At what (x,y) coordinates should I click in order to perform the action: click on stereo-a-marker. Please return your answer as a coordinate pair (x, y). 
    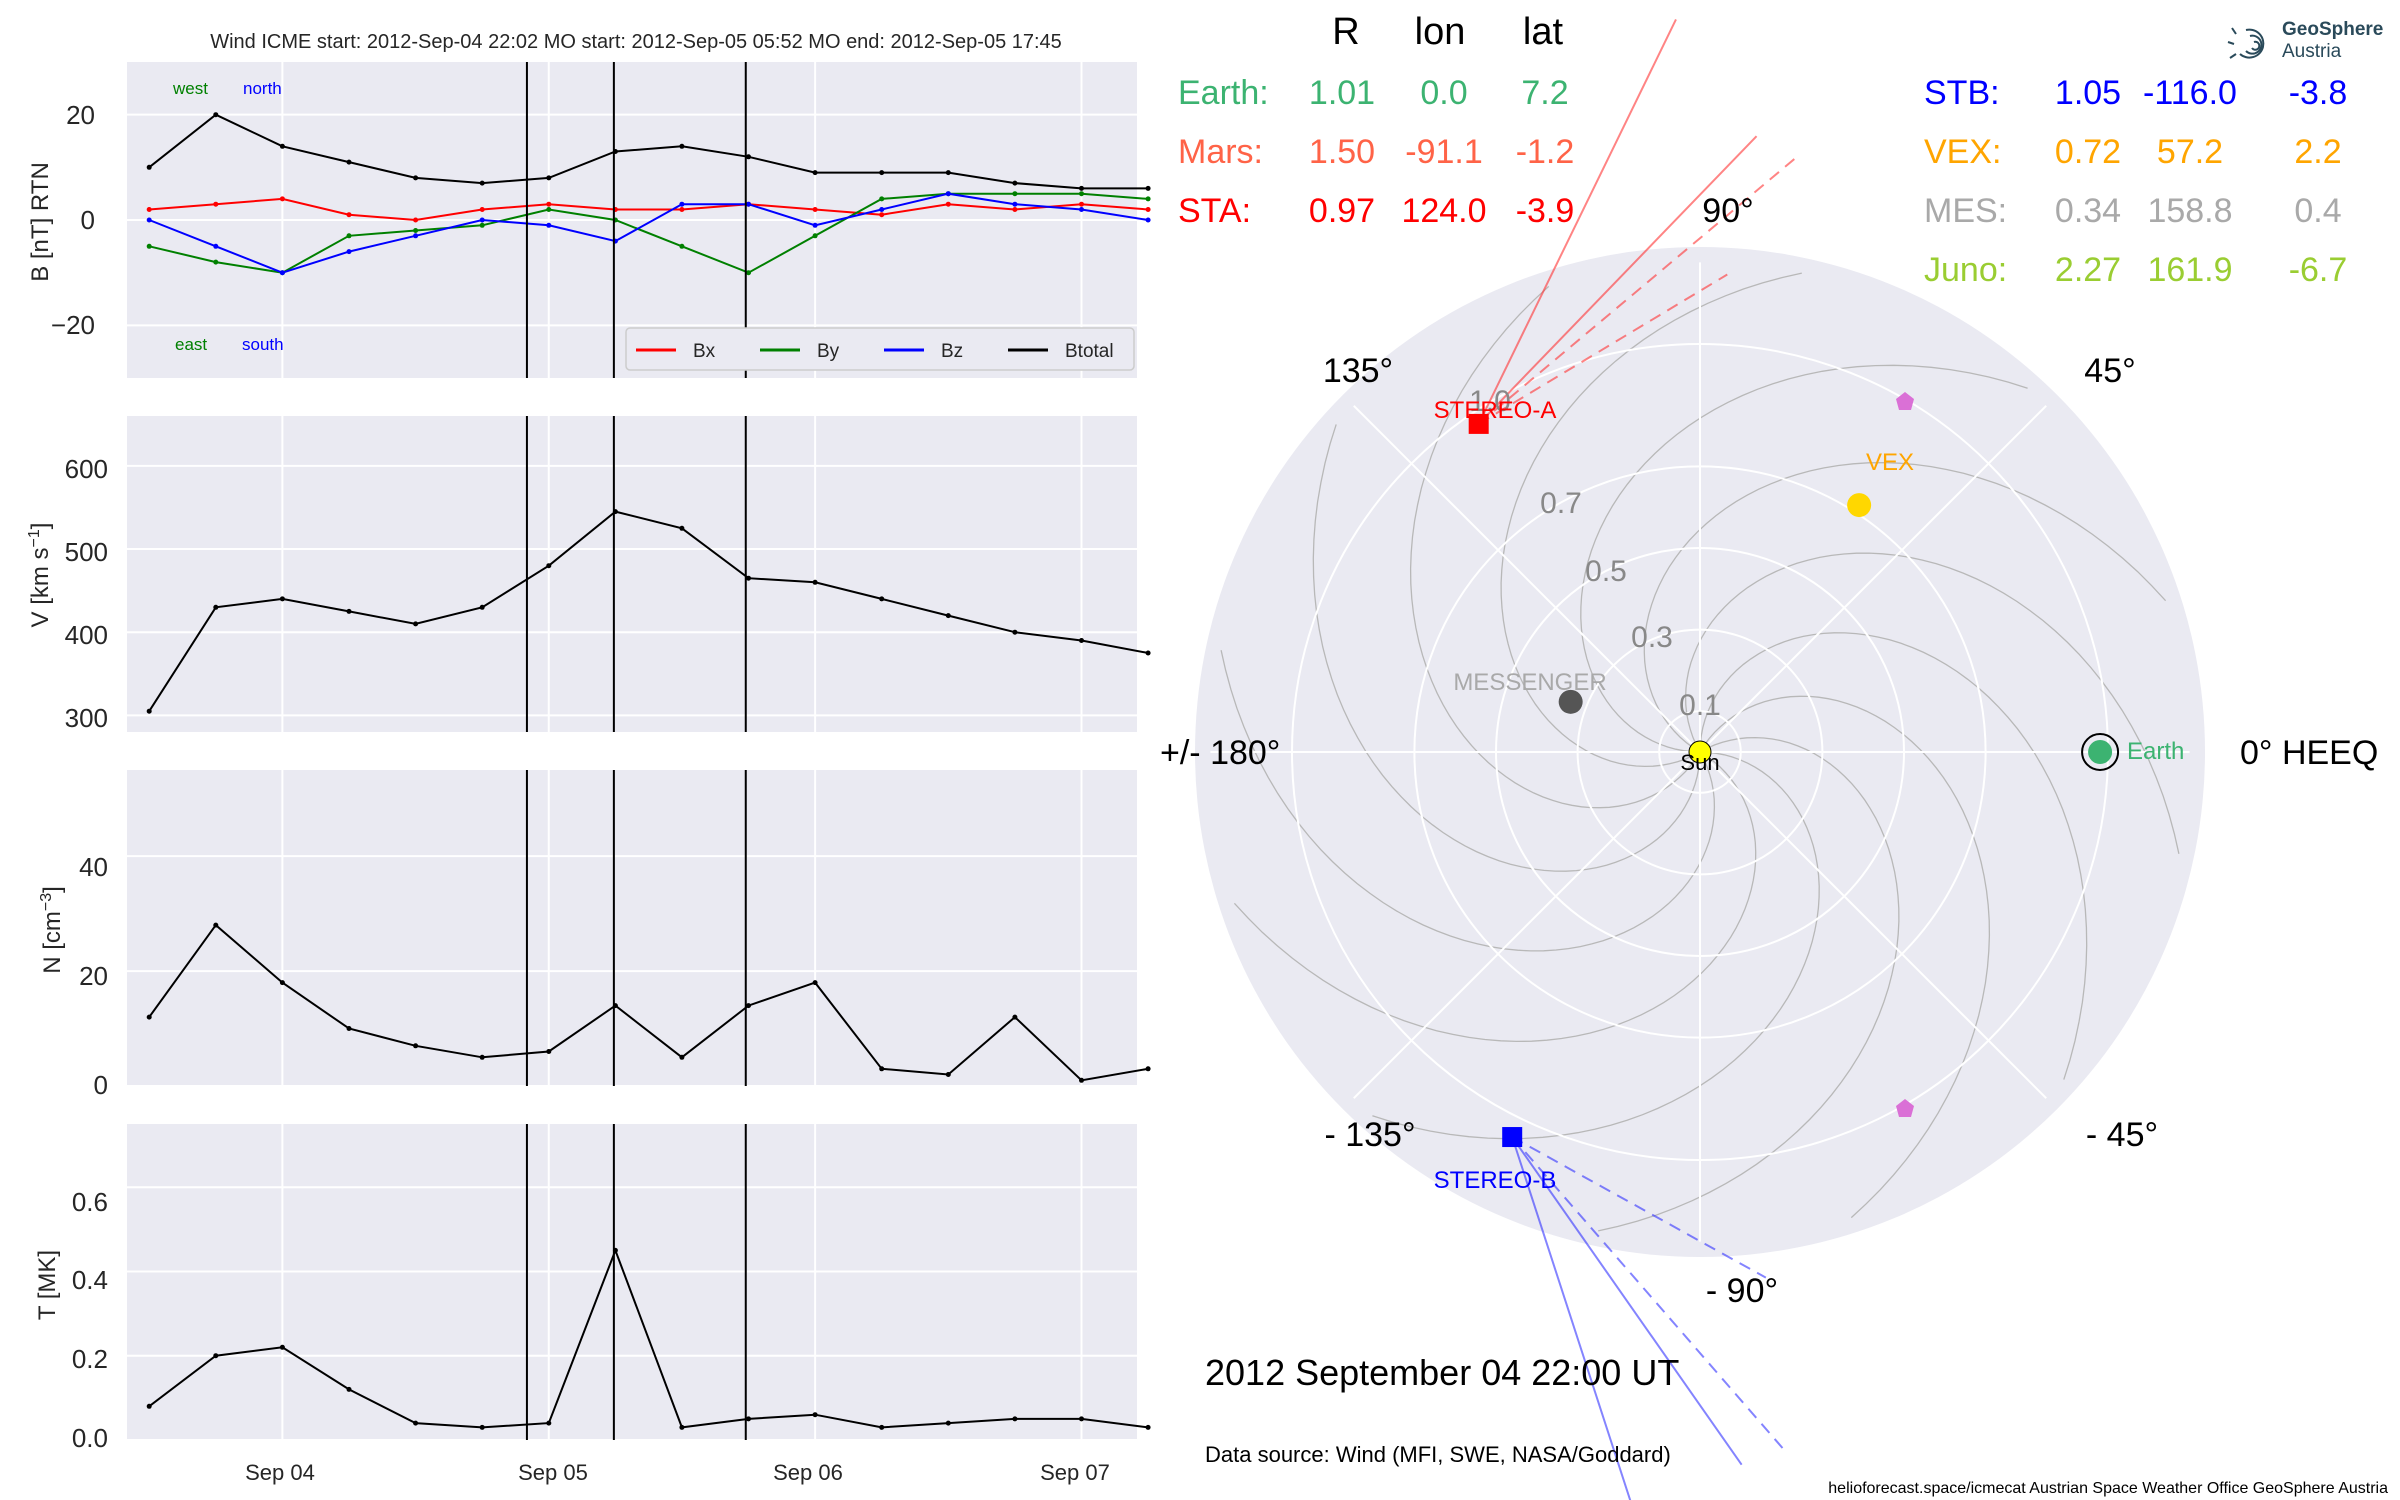
    Looking at the image, I should click on (1478, 423).